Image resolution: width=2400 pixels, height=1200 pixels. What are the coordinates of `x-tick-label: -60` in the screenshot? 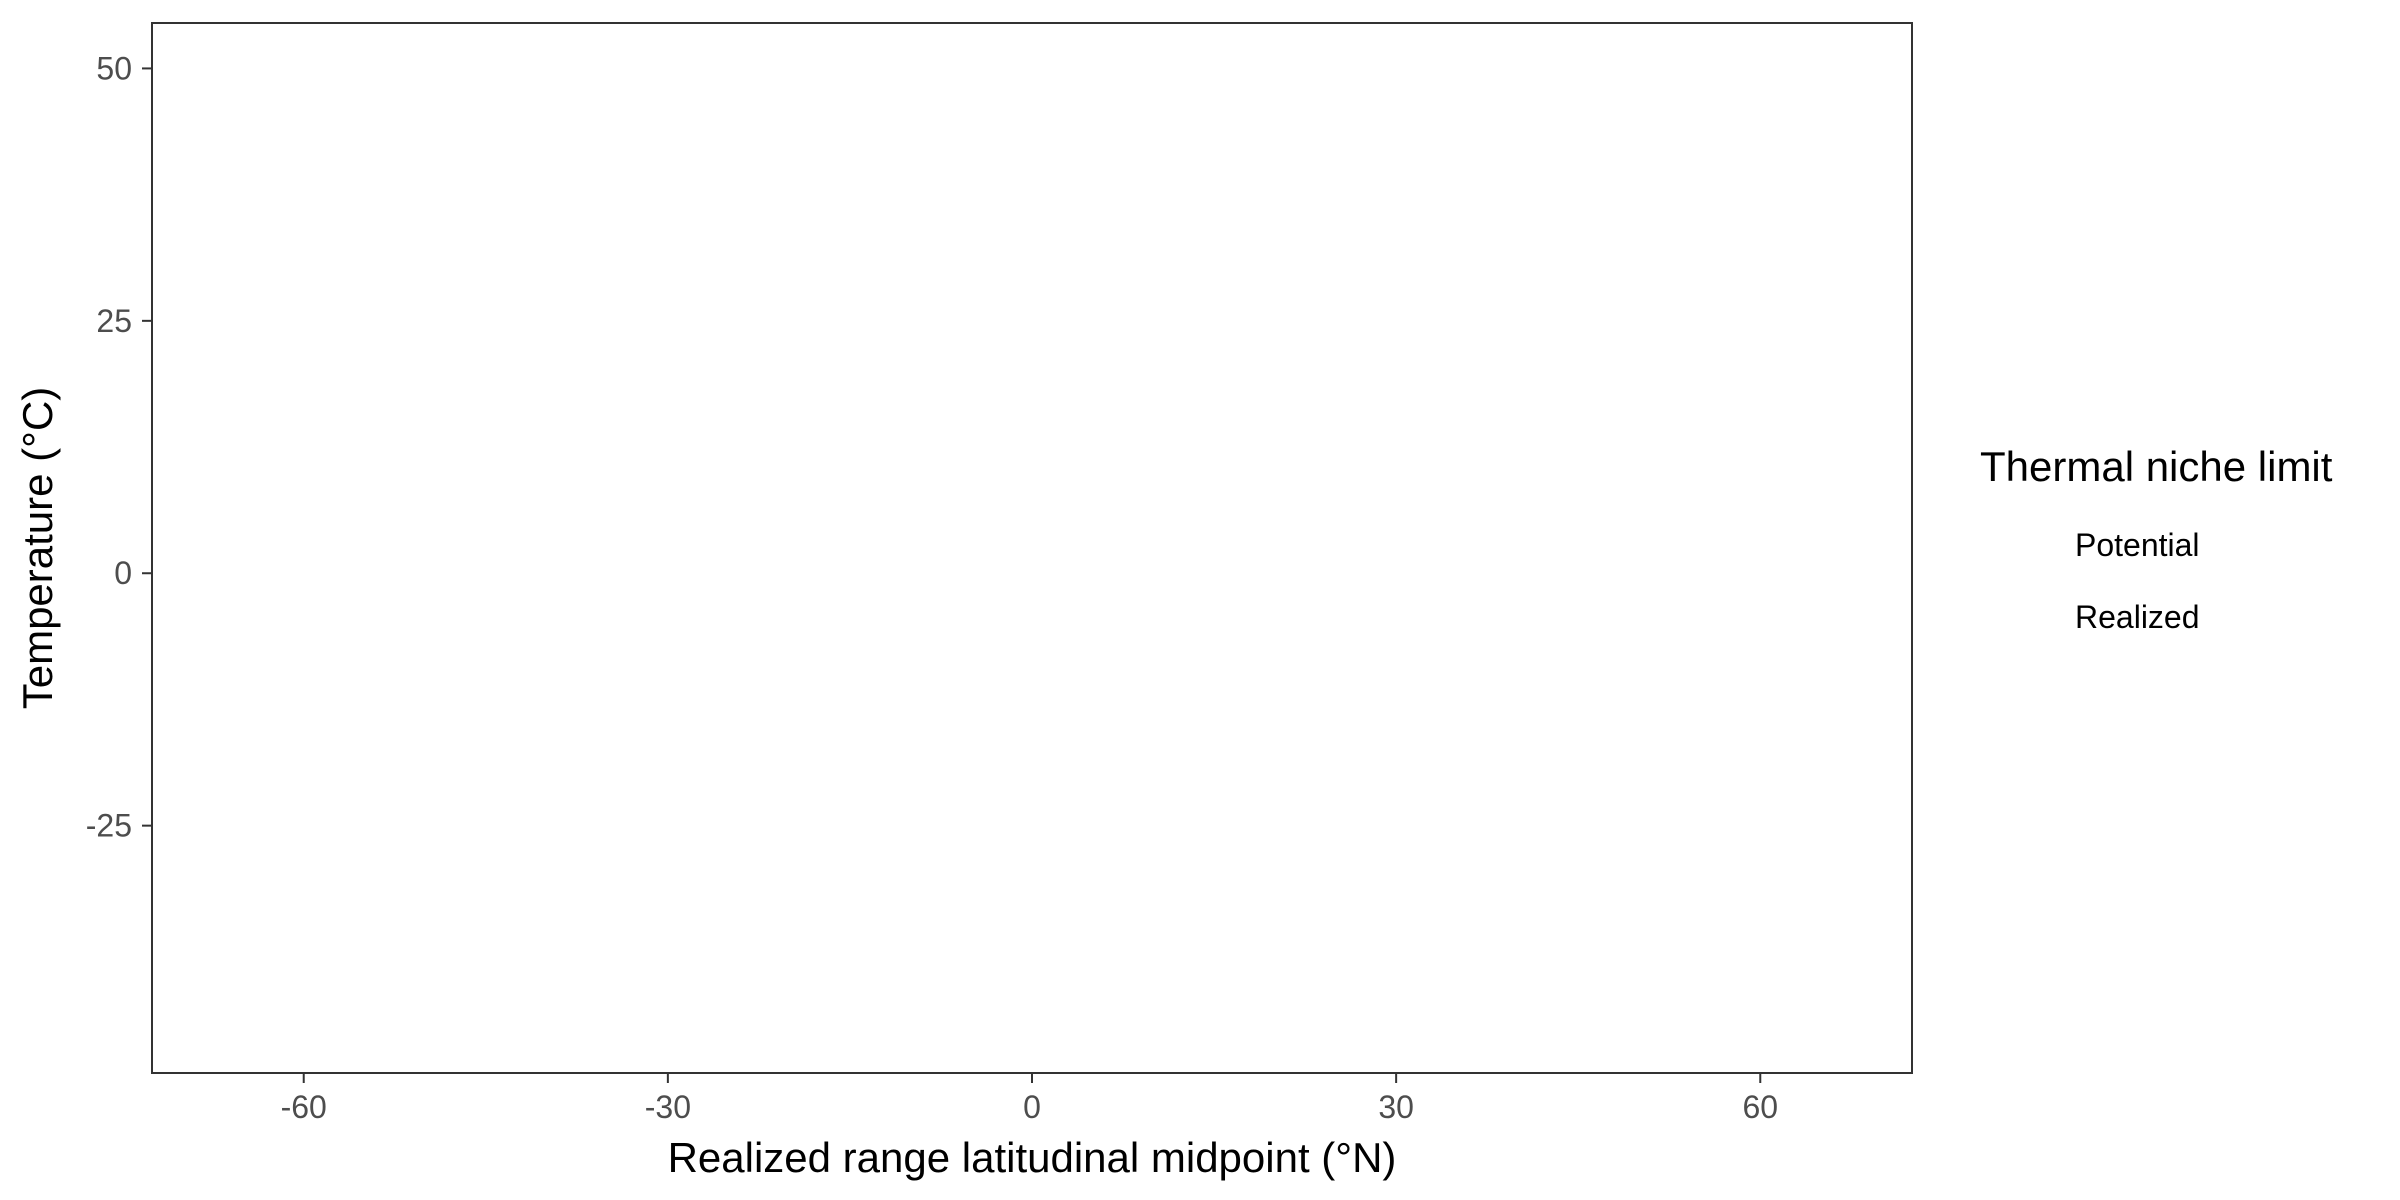 It's located at (304, 1107).